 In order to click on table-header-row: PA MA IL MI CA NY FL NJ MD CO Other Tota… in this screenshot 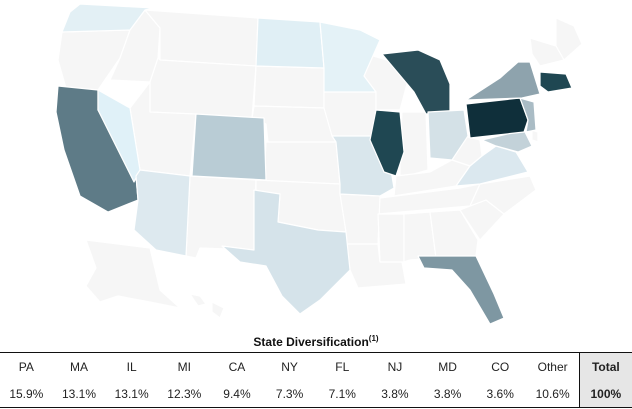, I will do `click(316, 366)`.